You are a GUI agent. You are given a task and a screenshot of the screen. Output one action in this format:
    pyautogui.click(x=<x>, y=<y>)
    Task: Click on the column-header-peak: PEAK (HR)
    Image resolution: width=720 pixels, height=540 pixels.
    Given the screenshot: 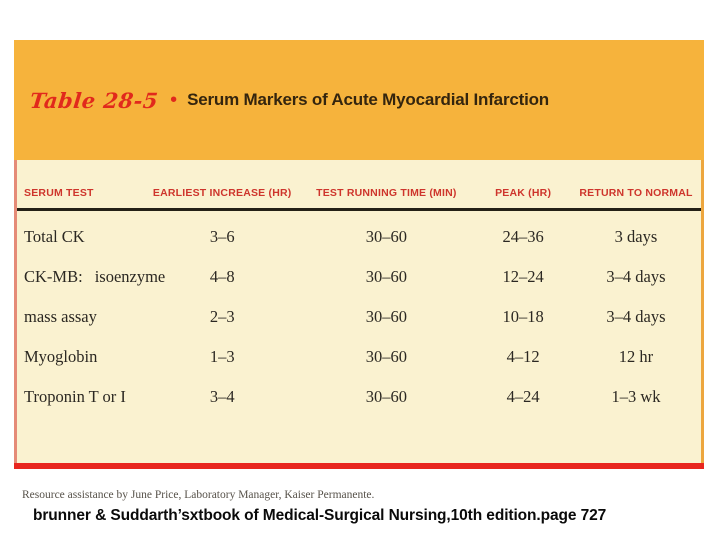 What is the action you would take?
    pyautogui.click(x=523, y=193)
    